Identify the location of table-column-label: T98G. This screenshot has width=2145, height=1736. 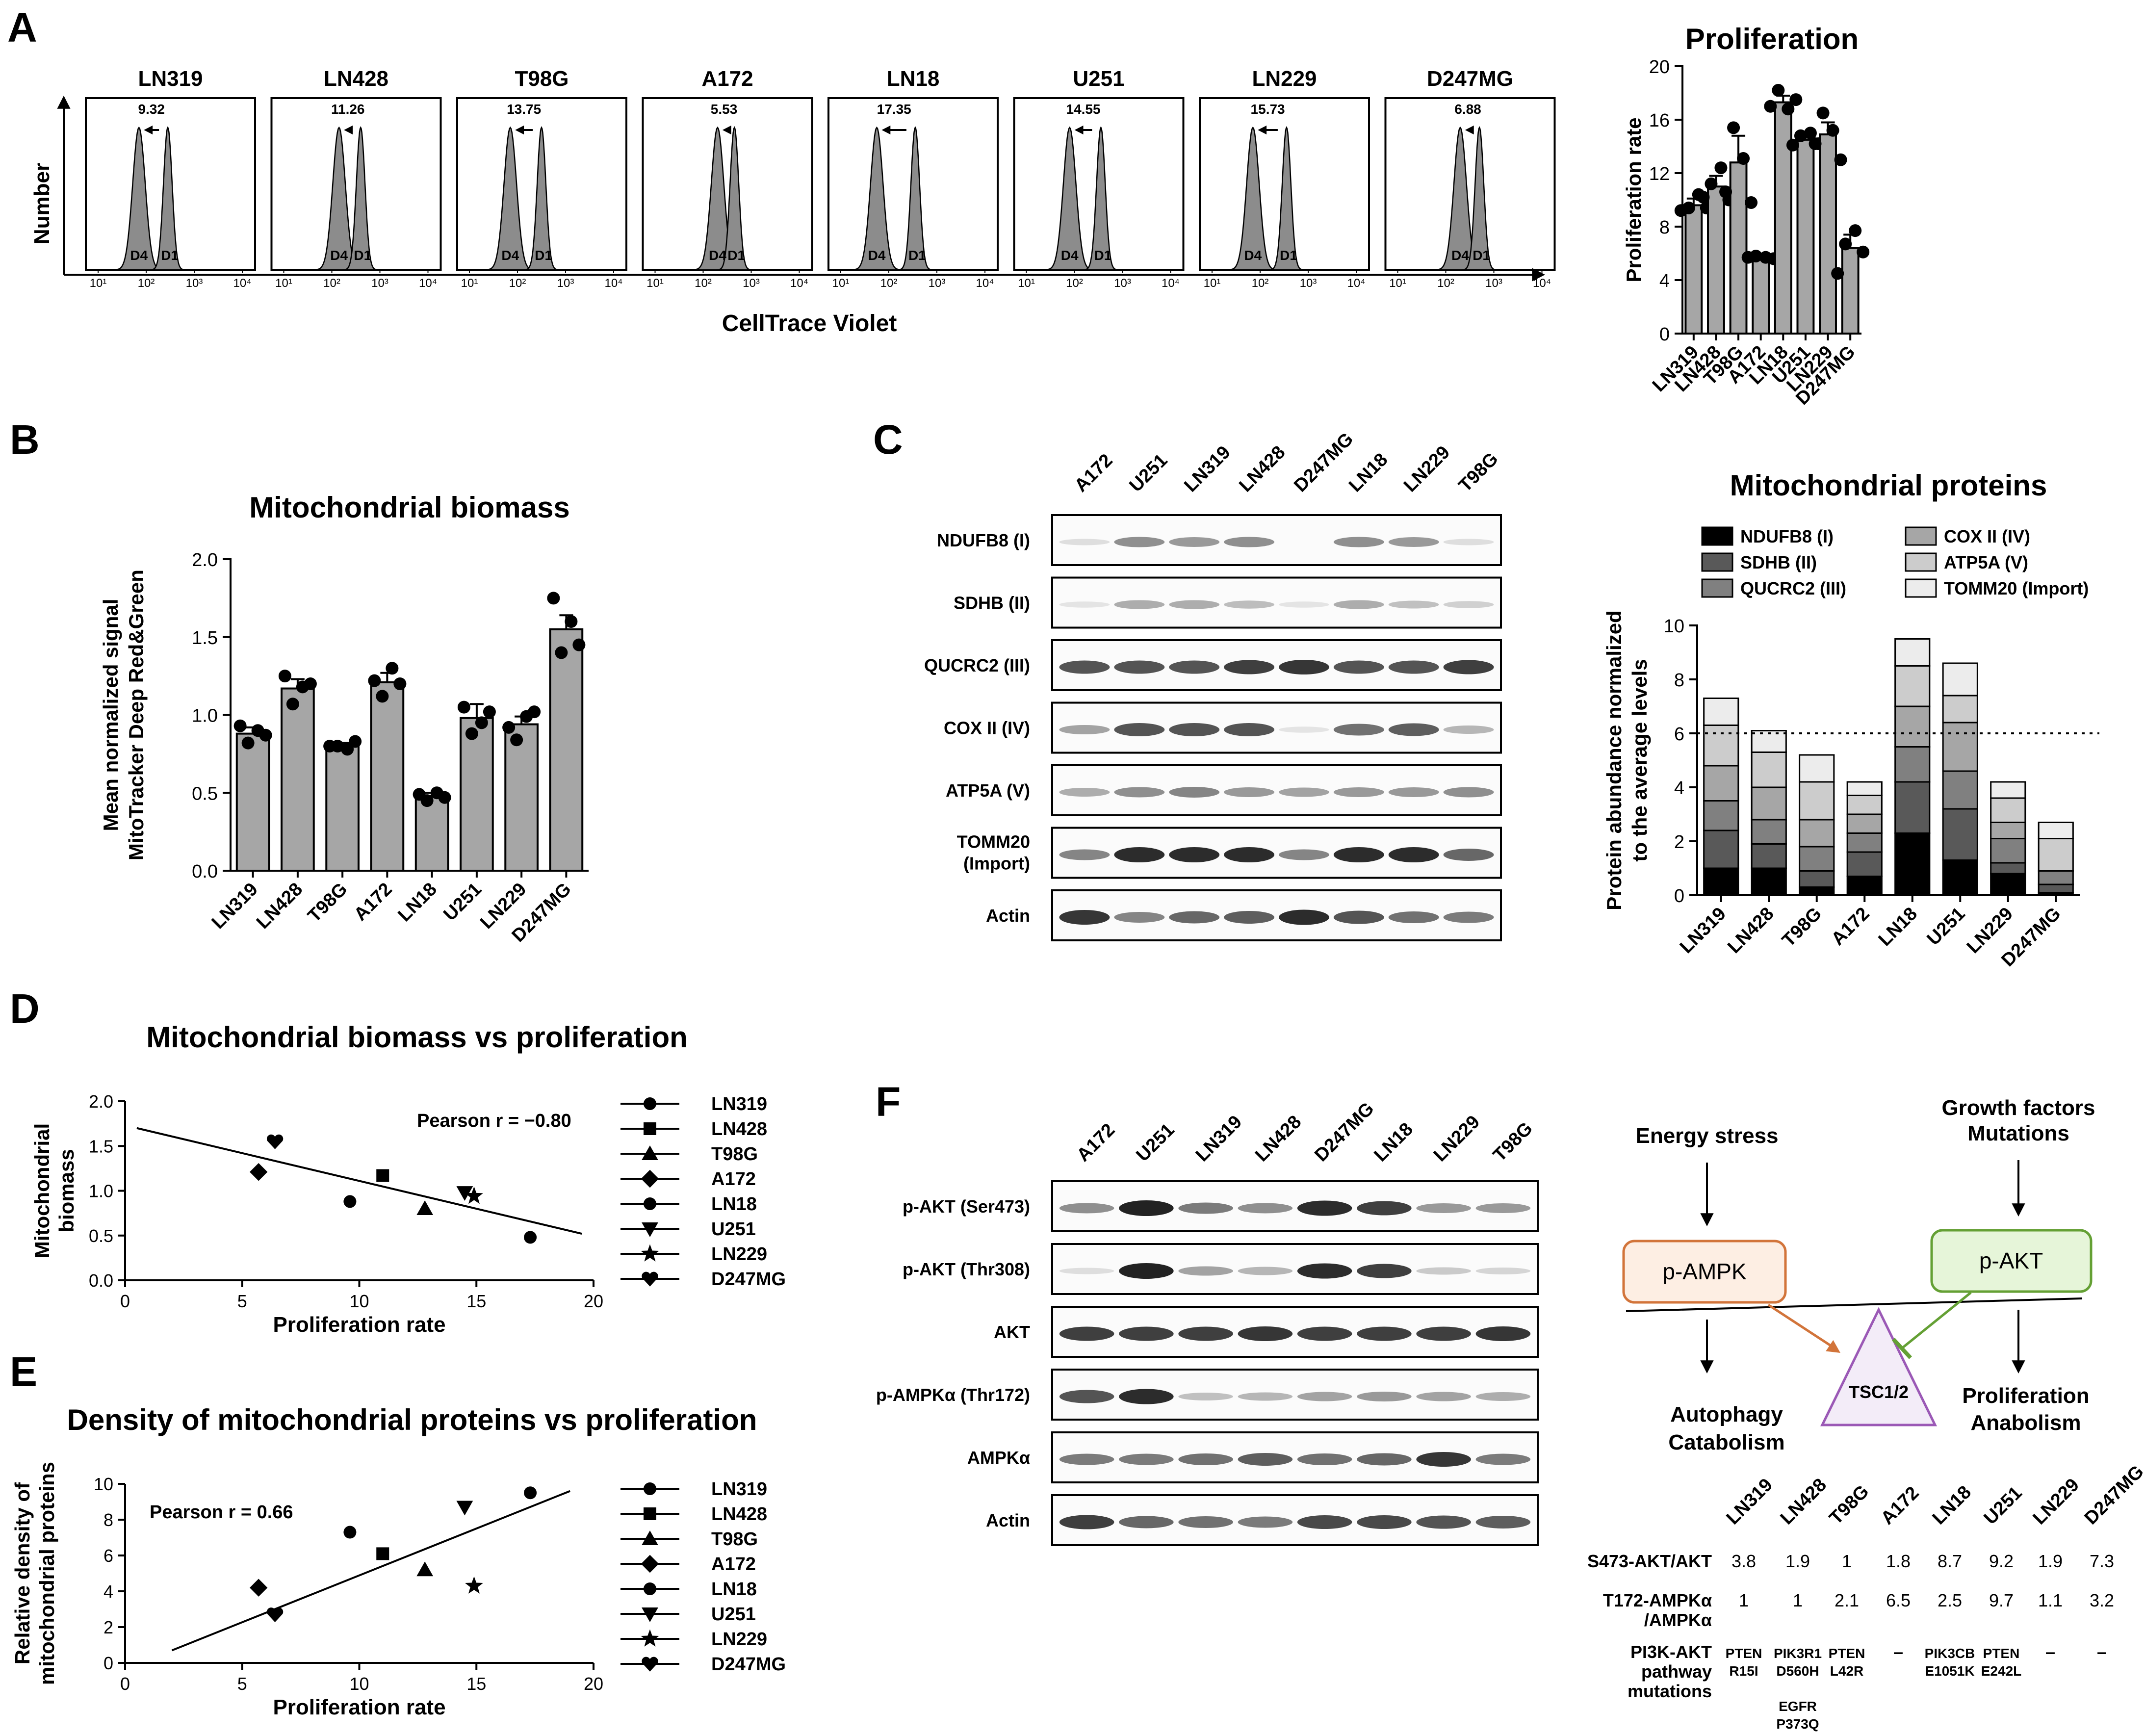
(1849, 1505).